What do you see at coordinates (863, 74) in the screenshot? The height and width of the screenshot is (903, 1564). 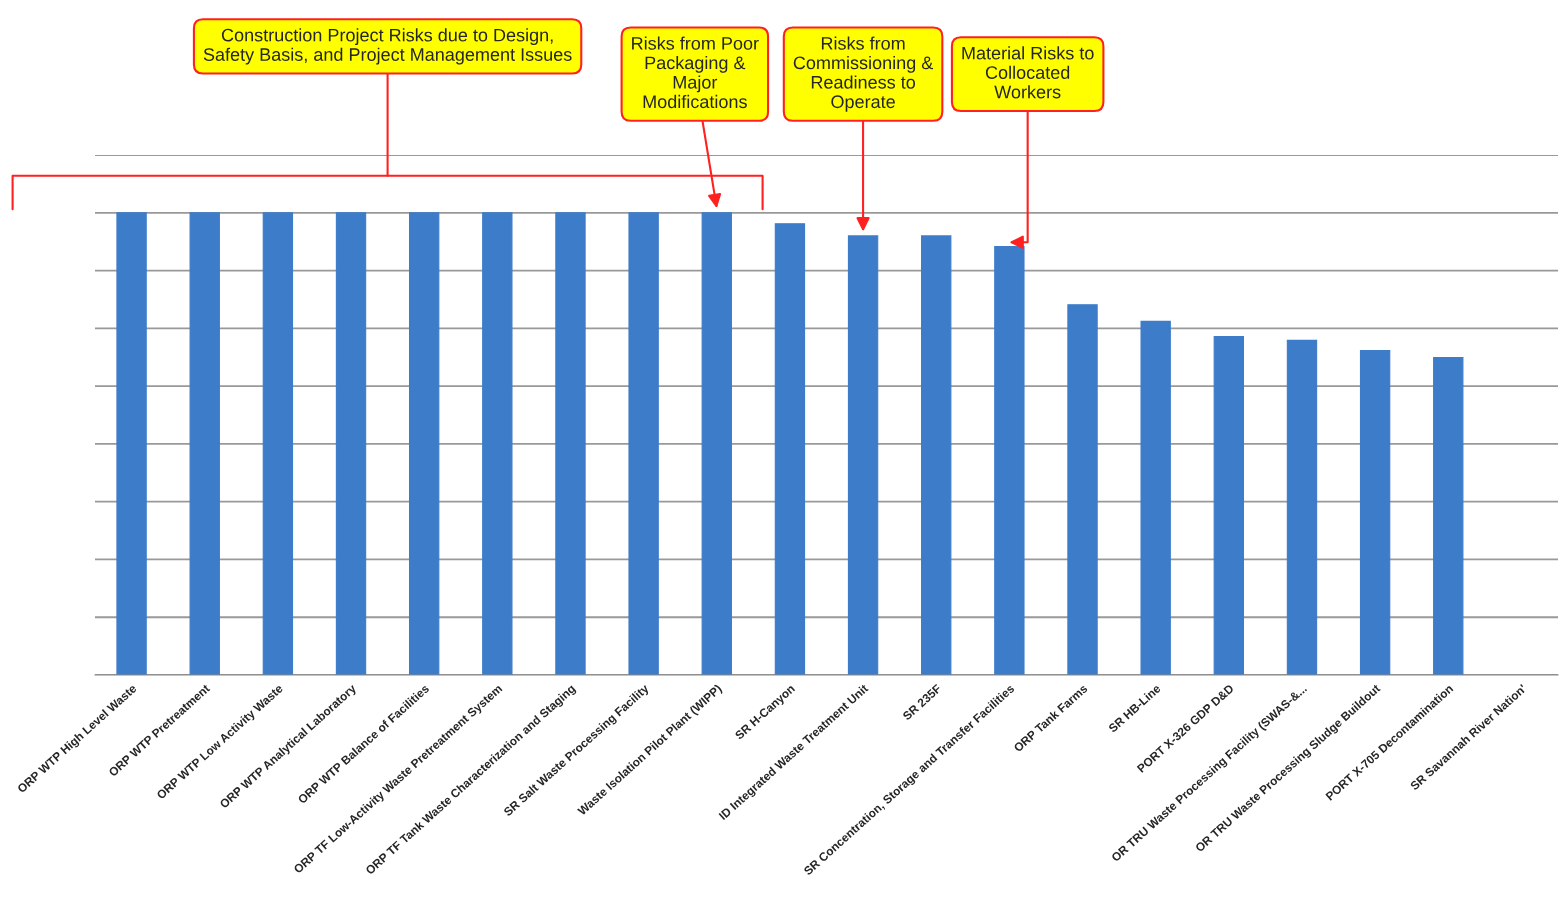 I see `annotation: Risks from Commissioning & Readiness to Operate` at bounding box center [863, 74].